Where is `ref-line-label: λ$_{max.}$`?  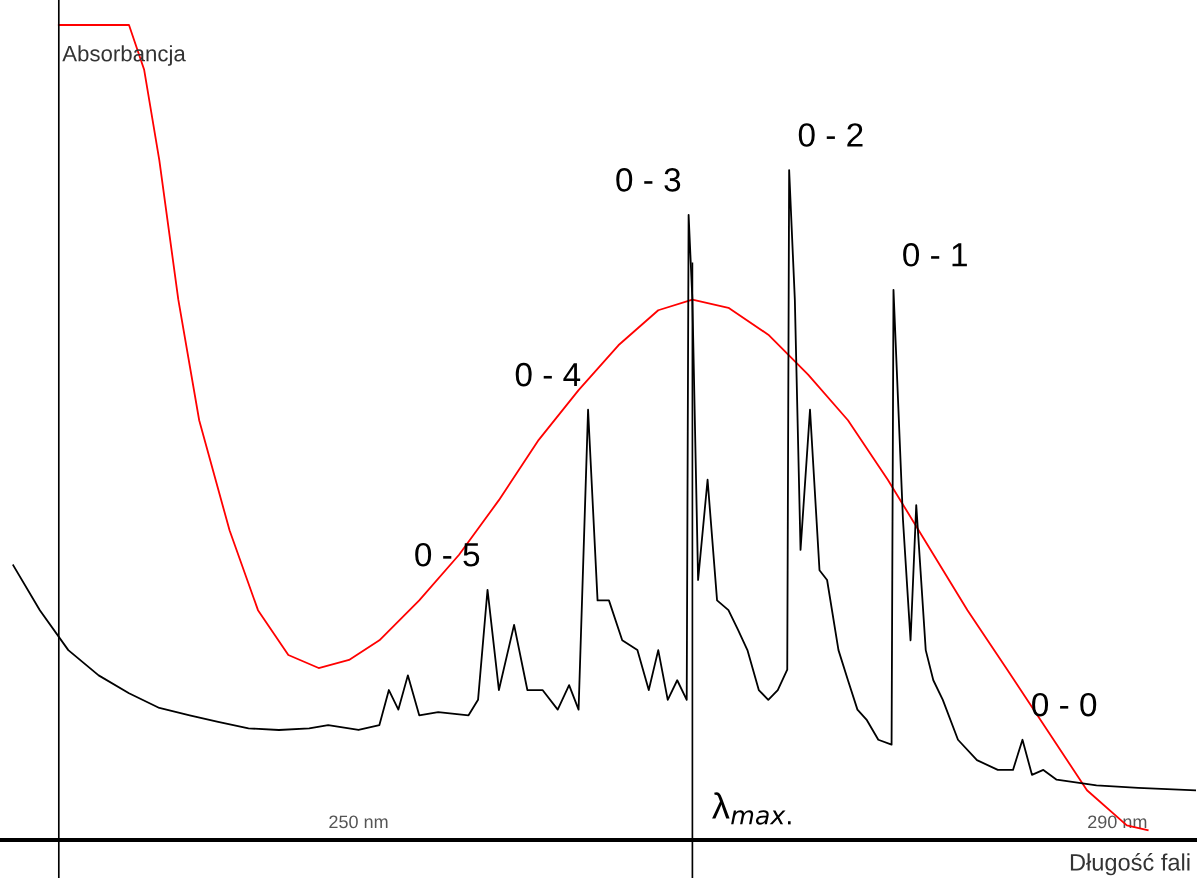
ref-line-label: λ$_{max.}$ is located at coordinates (751, 808).